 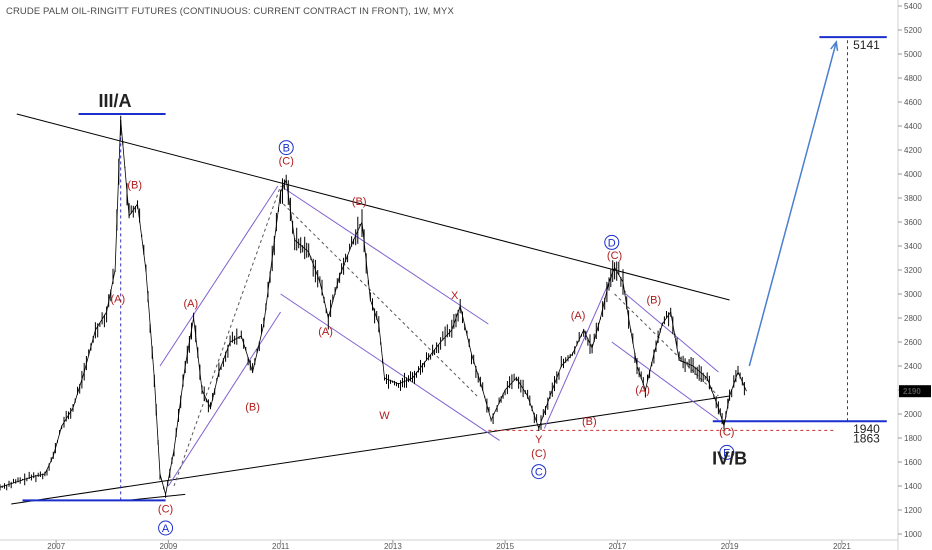 I want to click on degree-label: IV/B, so click(x=729, y=458).